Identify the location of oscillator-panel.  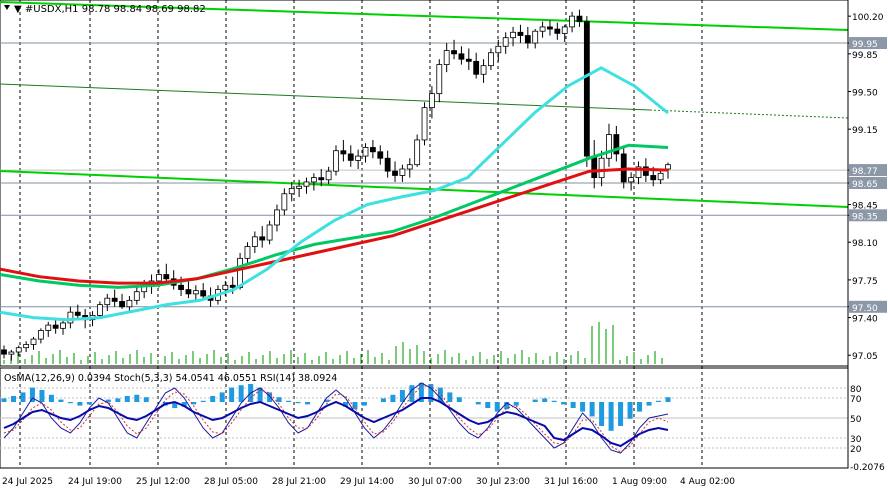
(424, 418).